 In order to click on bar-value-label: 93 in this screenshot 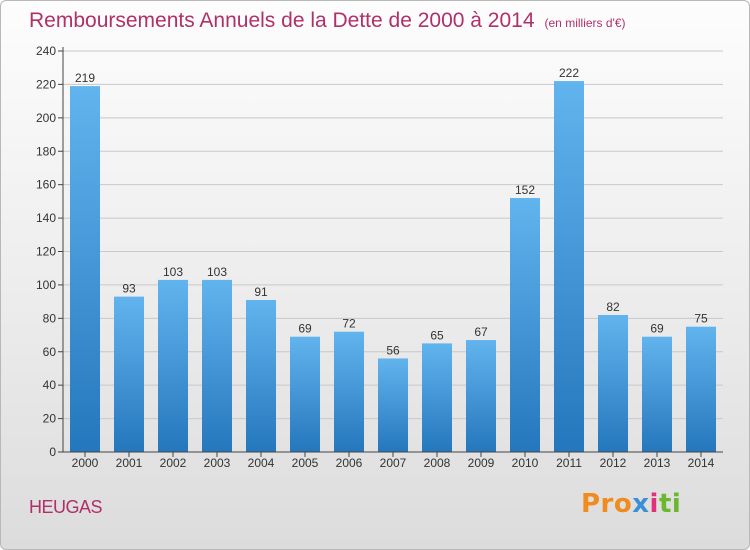, I will do `click(129, 289)`.